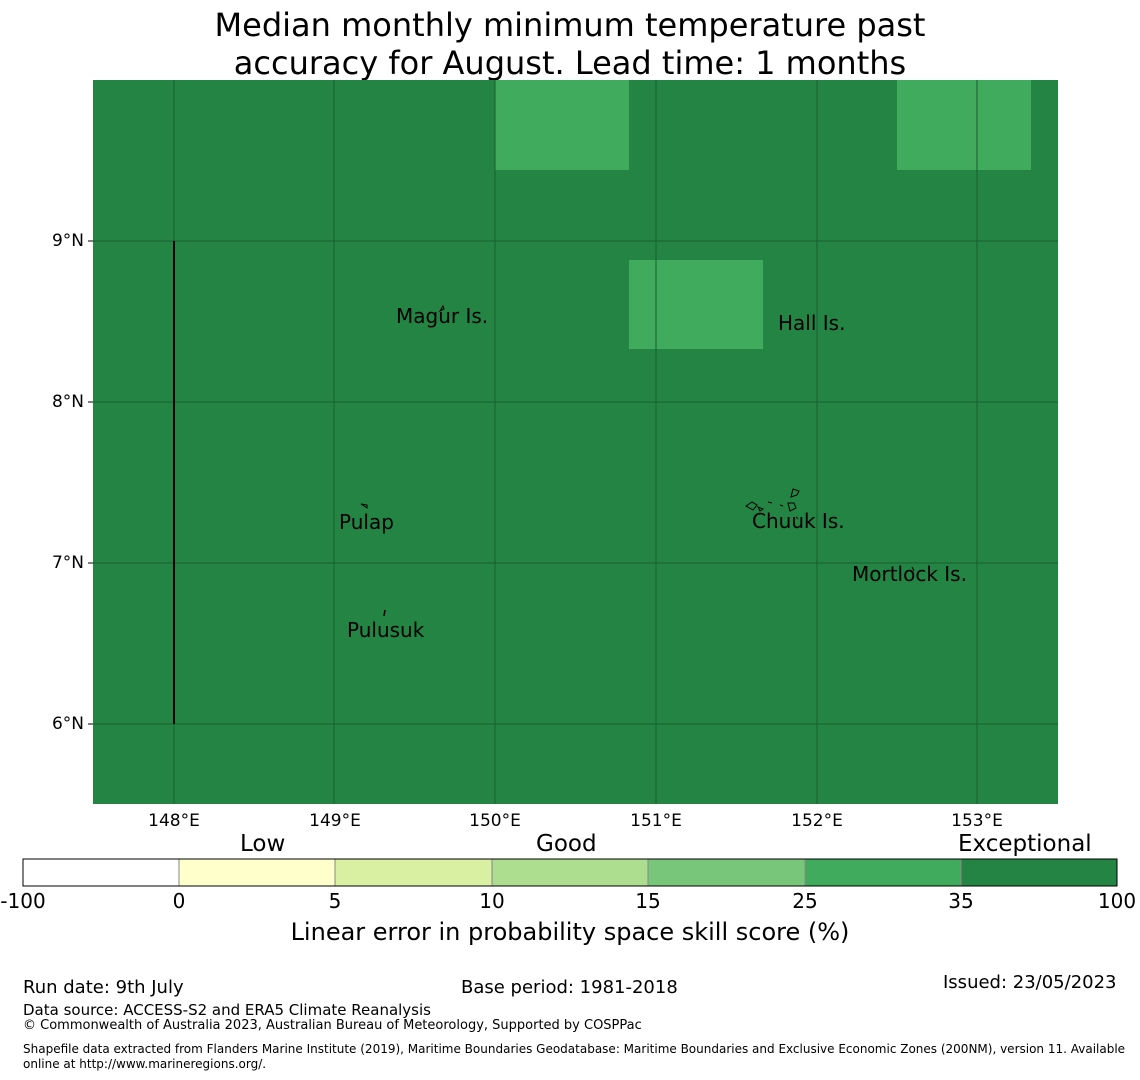  Describe the element at coordinates (1039, 872) in the screenshot. I see `colorbar-segment-exceptional` at that location.